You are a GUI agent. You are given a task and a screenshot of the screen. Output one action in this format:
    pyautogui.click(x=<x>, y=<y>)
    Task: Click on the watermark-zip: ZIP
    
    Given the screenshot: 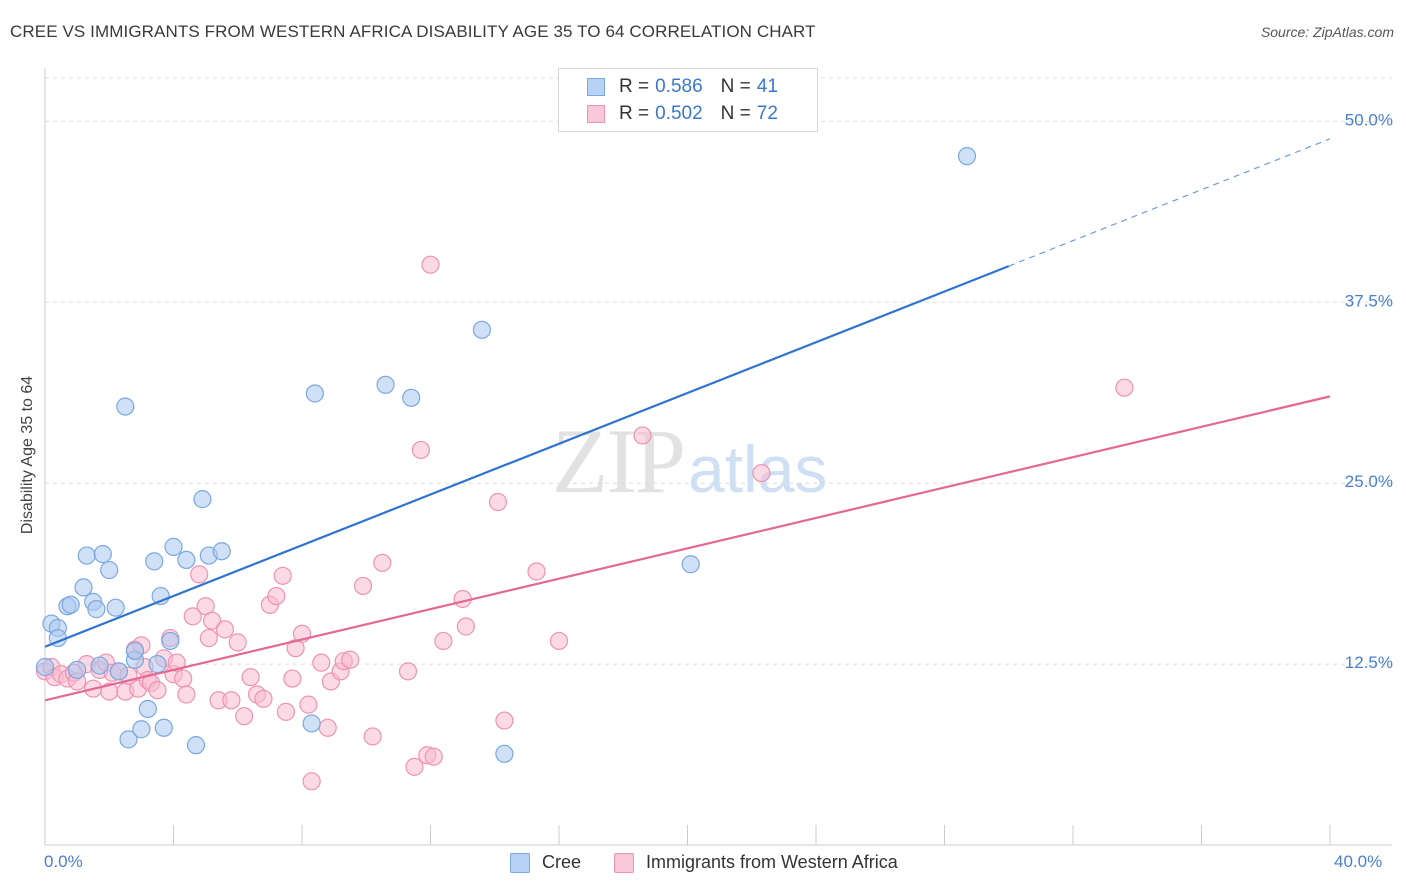 What is the action you would take?
    pyautogui.click(x=619, y=461)
    